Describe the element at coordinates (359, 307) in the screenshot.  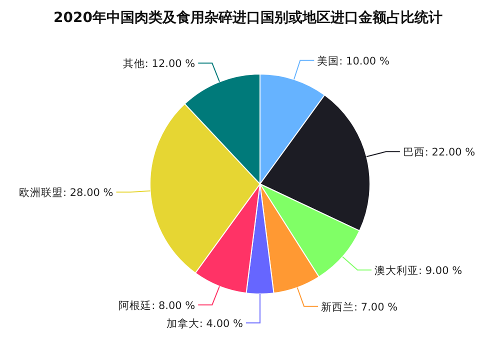
I see `slice-label: 新西兰: 7.00 %` at that location.